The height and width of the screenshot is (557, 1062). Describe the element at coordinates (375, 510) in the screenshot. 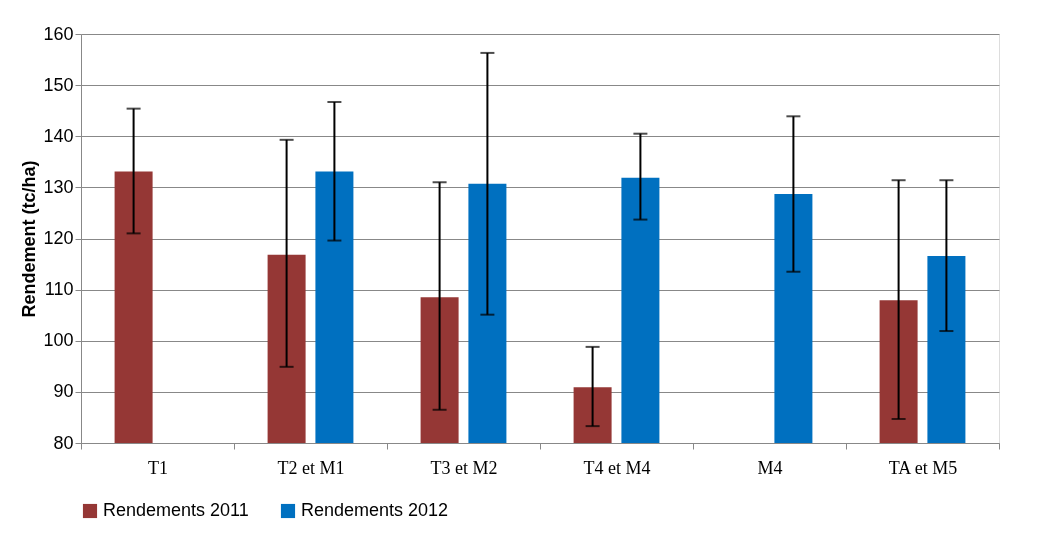

I see `legend-label: Rendements 2012` at that location.